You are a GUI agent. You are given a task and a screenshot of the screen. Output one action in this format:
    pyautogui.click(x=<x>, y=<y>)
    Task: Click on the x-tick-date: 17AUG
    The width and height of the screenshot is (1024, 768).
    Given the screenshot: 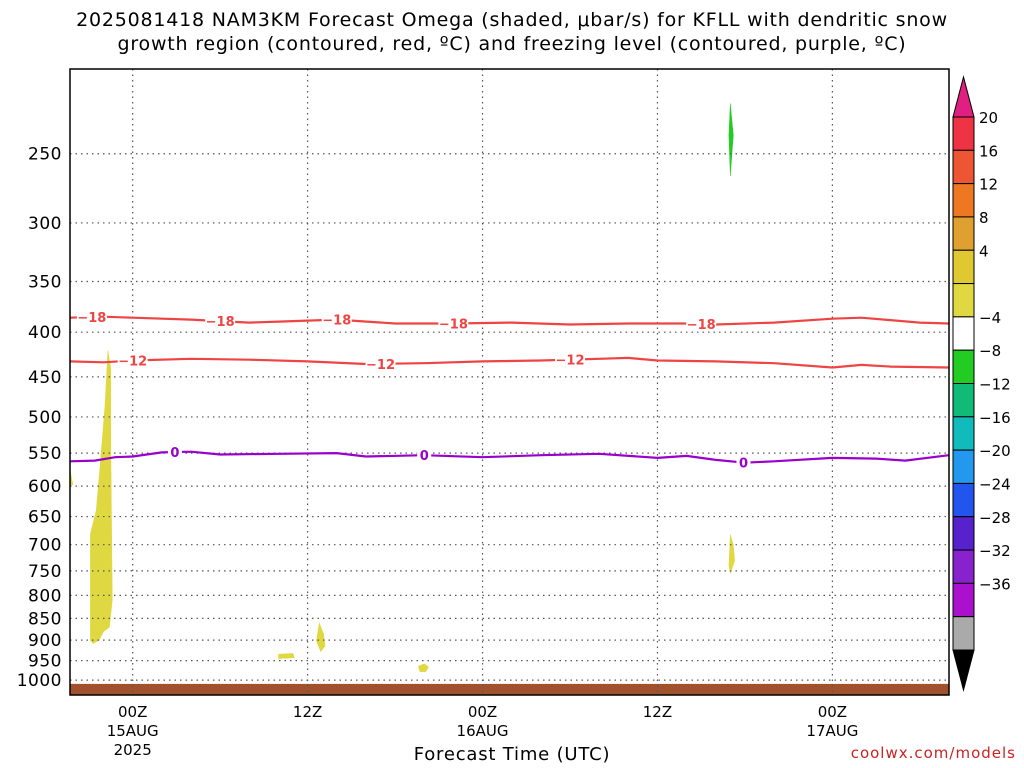 What is the action you would take?
    pyautogui.click(x=832, y=731)
    